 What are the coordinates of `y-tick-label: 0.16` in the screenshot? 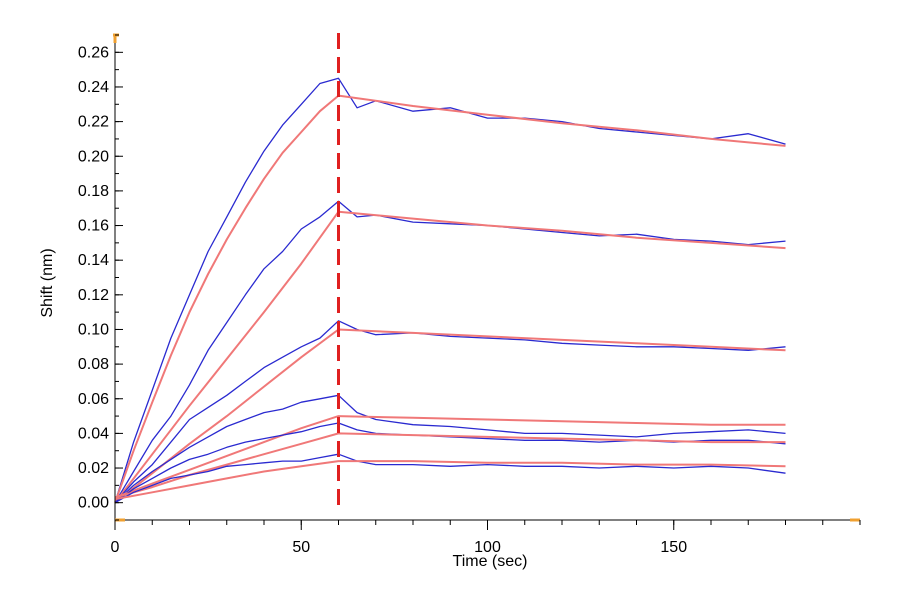 It's located at (93, 226).